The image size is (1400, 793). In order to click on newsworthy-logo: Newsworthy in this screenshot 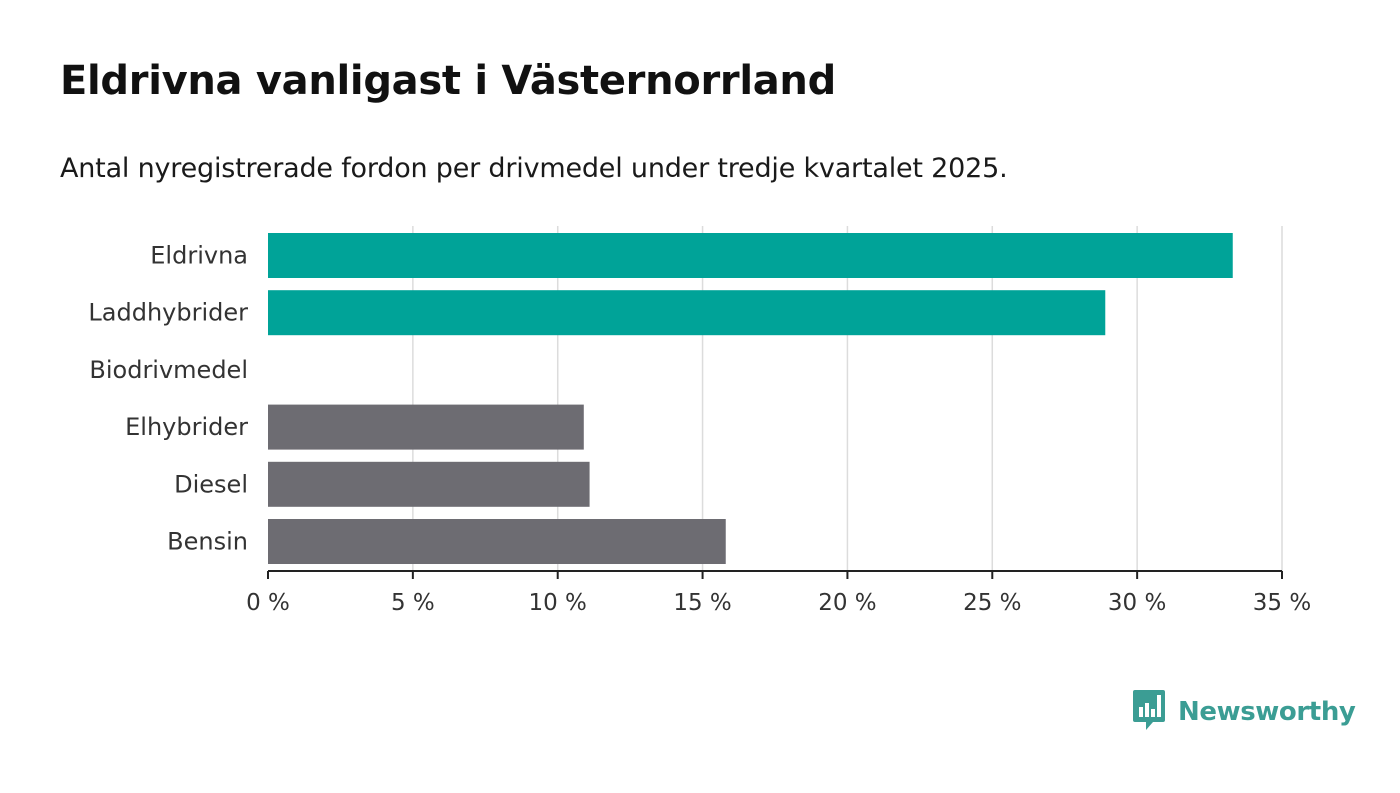, I will do `click(1244, 712)`.